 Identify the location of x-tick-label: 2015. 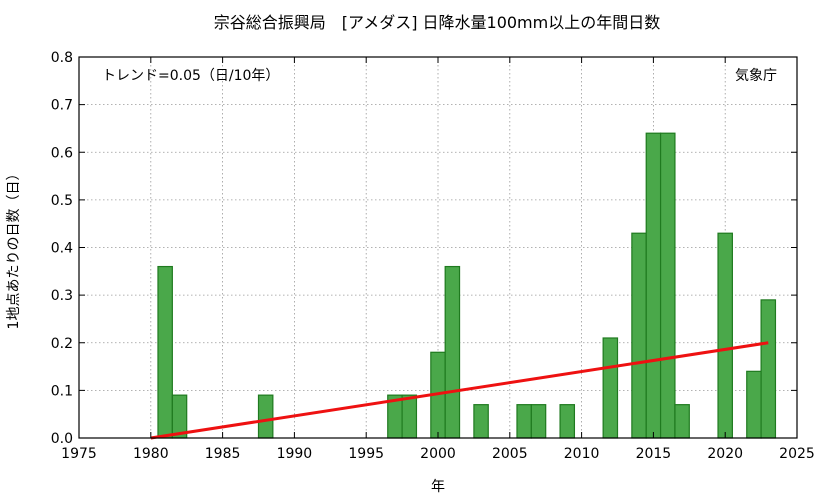
(654, 454).